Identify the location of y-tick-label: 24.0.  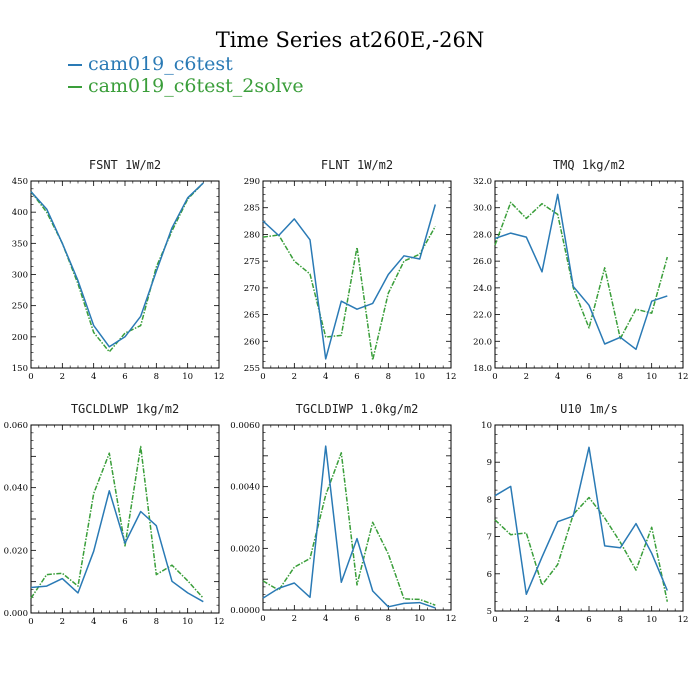
(482, 289).